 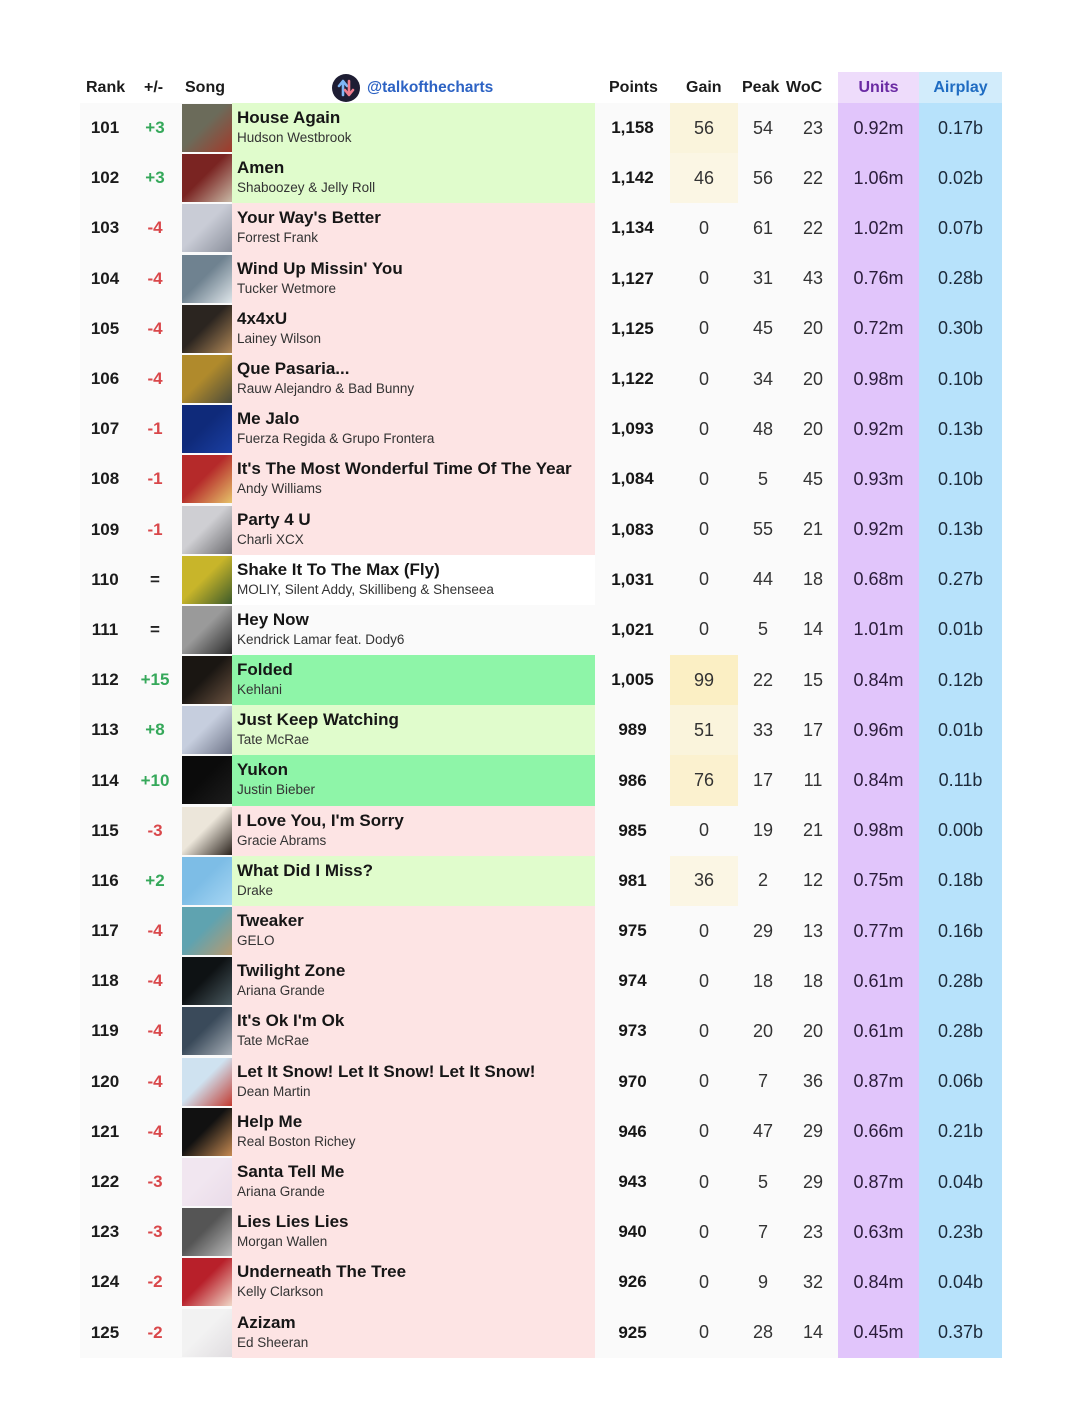 What do you see at coordinates (413, 1182) in the screenshot?
I see `song-cell: Santa Tell Me Ariana Grande` at bounding box center [413, 1182].